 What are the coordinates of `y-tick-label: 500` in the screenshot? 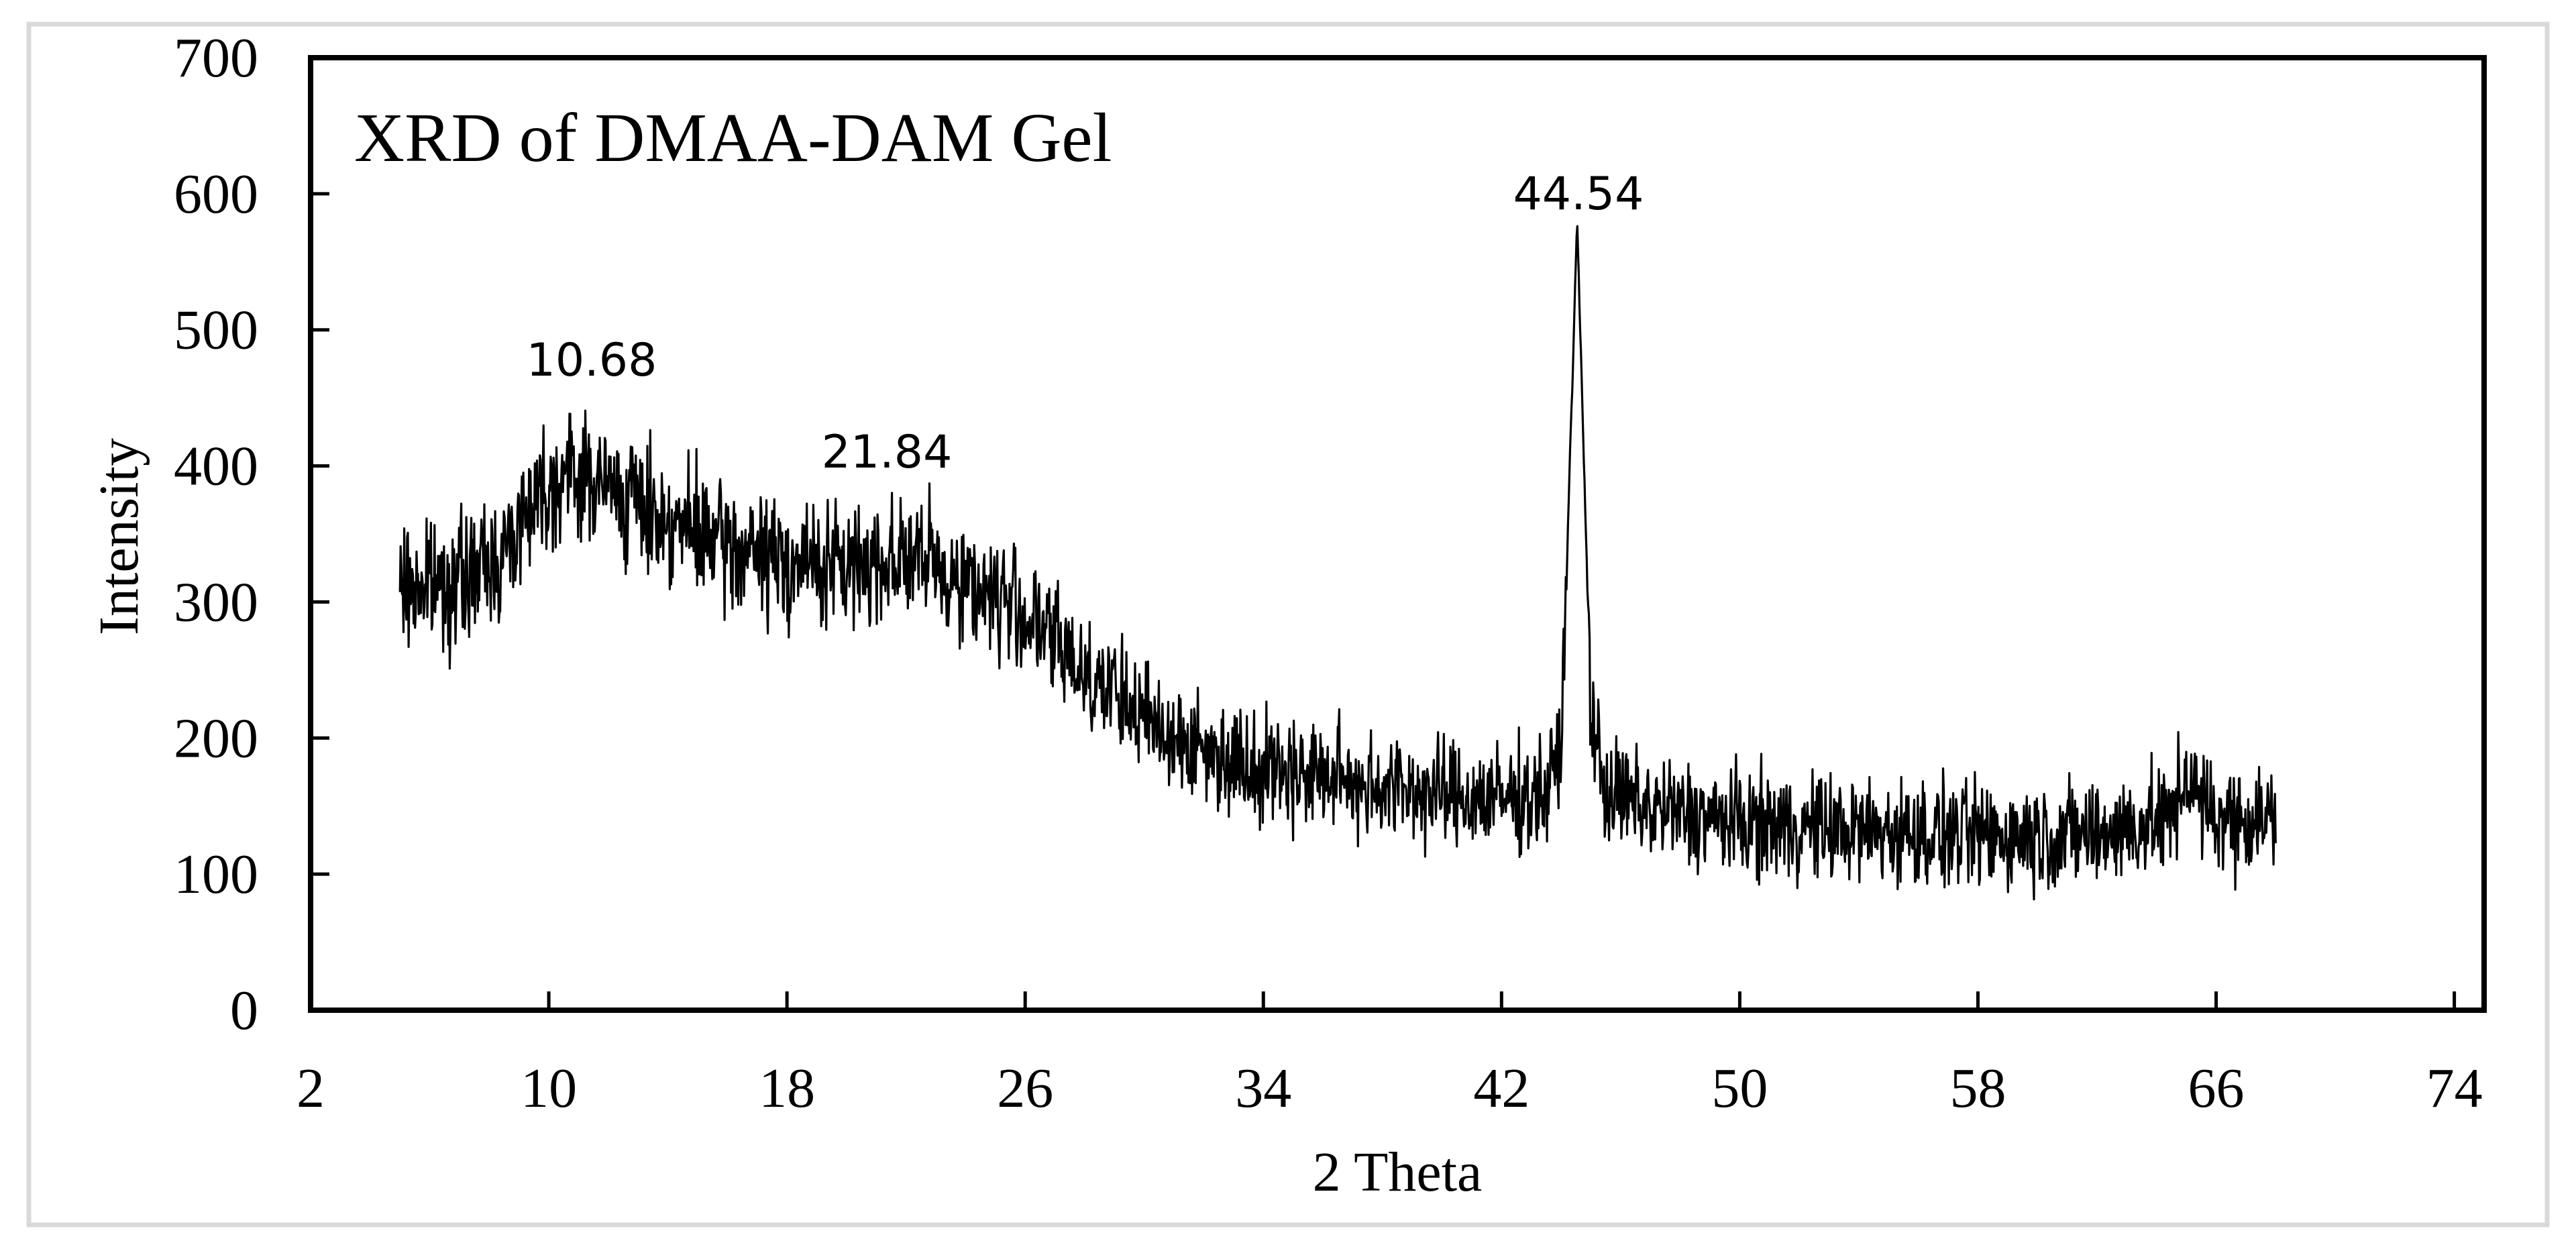 It's located at (216, 330).